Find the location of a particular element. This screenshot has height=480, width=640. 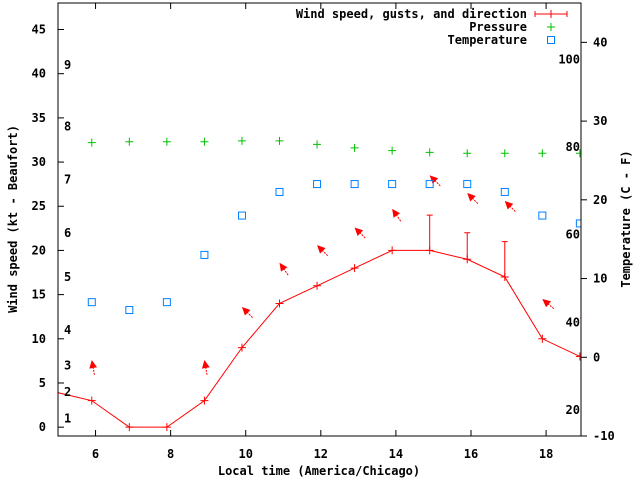

fahrenheit-label: 80 is located at coordinates (573, 147).